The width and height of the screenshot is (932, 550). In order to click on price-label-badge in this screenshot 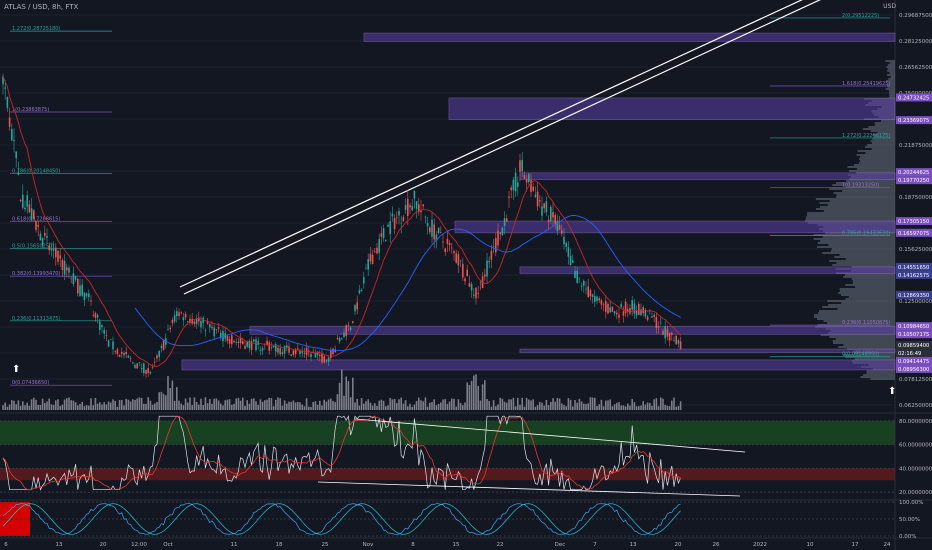, I will do `click(914, 344)`.